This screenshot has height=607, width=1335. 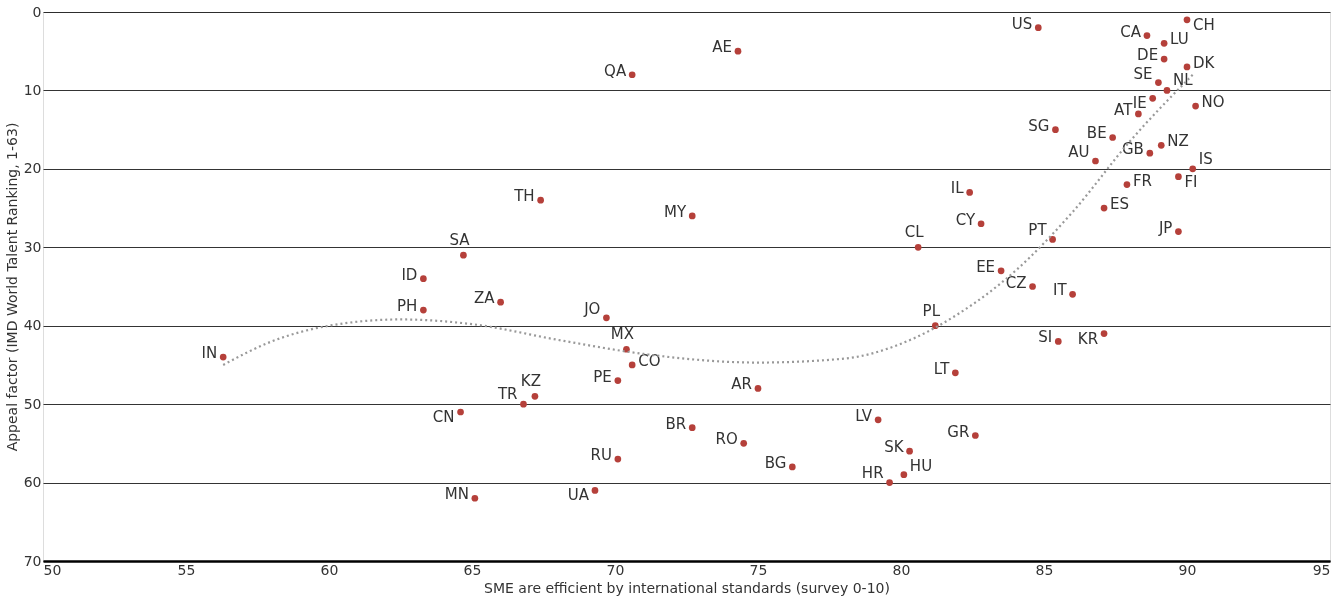 I want to click on data-label: PL, so click(x=931, y=310).